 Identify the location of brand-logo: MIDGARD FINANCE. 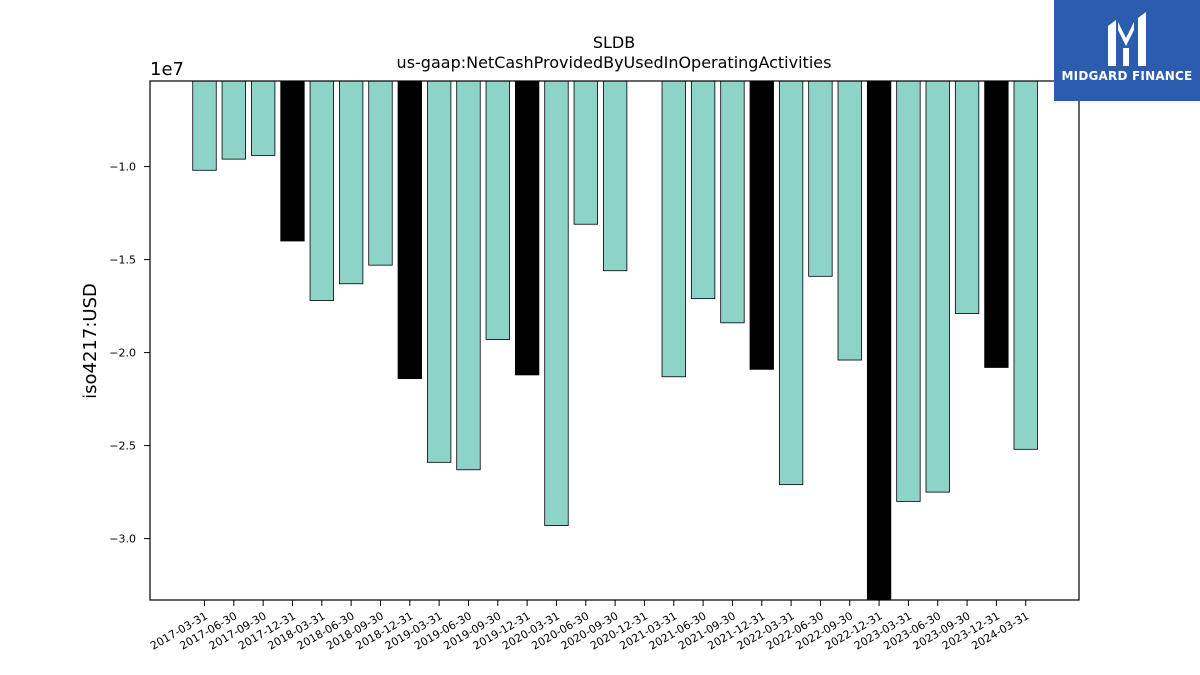
(1127, 50).